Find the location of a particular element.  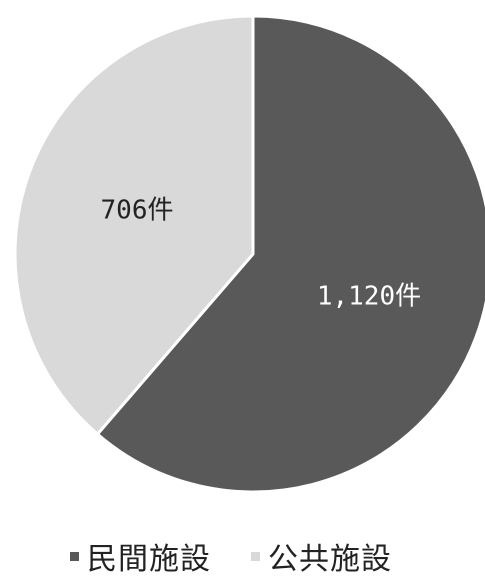

pie-data-labels: 1,120件 706件 is located at coordinates (261, 253).